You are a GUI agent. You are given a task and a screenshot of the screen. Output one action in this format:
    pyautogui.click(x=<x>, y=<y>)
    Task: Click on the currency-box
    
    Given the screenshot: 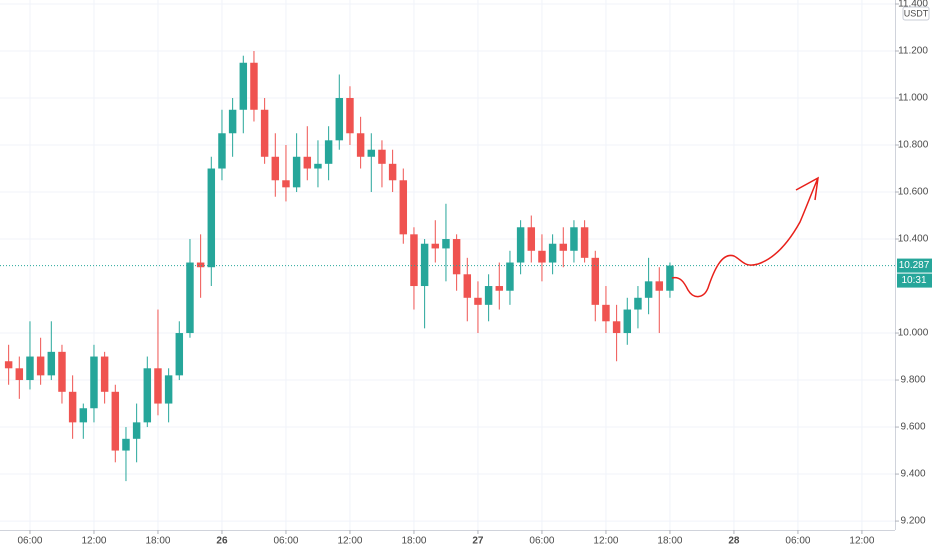 What is the action you would take?
    pyautogui.click(x=916, y=13)
    